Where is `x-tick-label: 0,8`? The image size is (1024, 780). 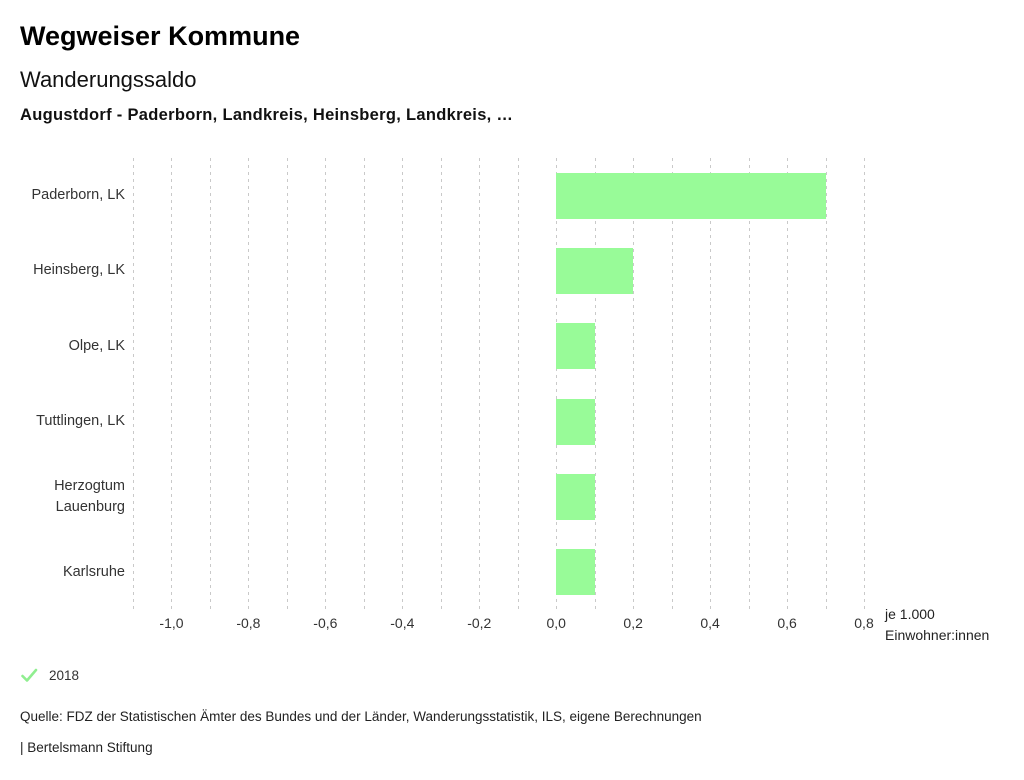
x-tick-label: 0,8 is located at coordinates (864, 623).